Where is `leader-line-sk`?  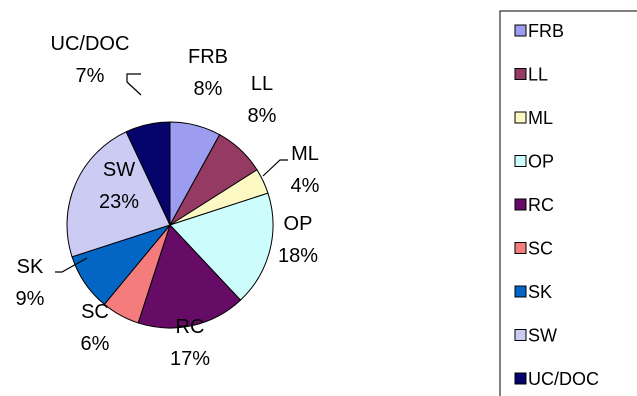 leader-line-sk is located at coordinates (71, 265).